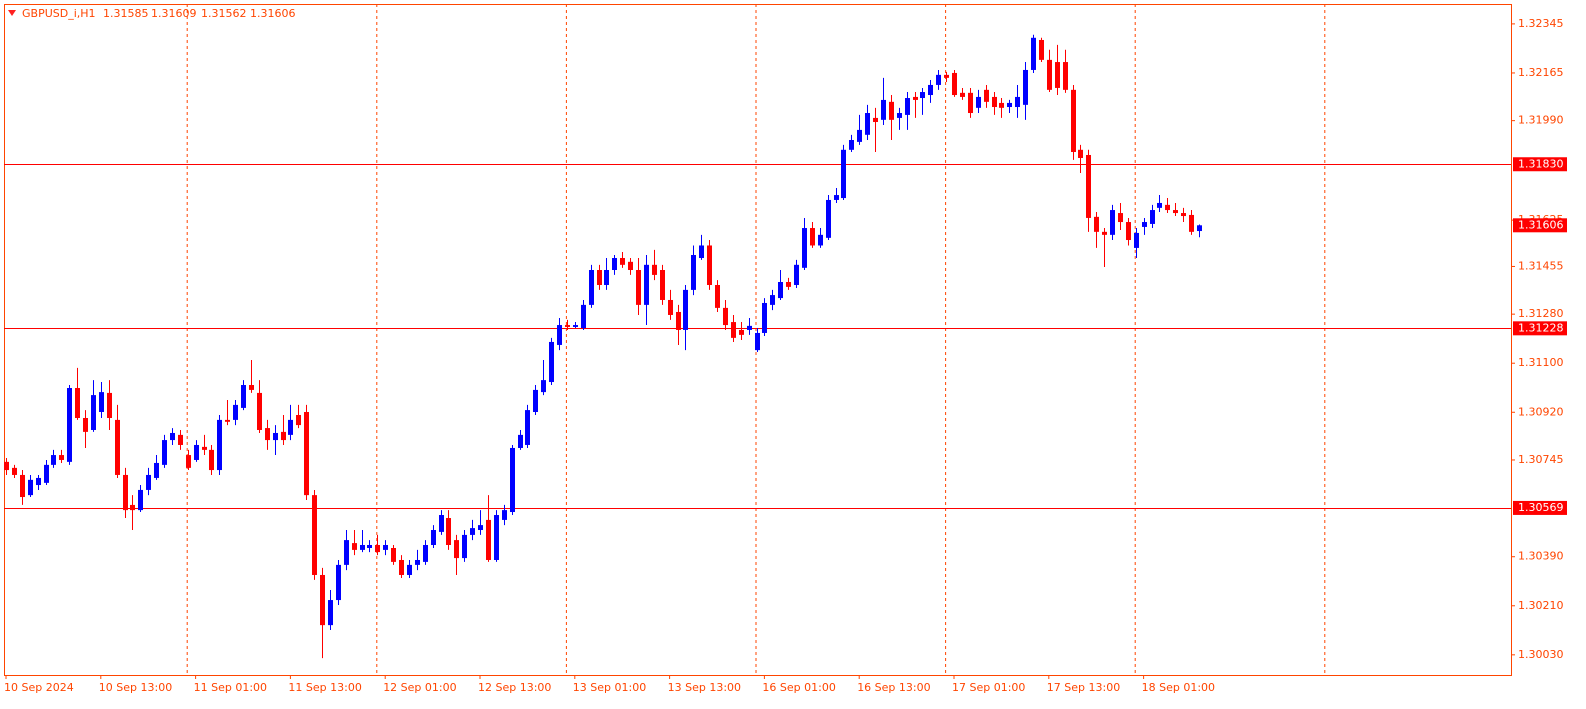 Image resolution: width=1586 pixels, height=709 pixels. Describe the element at coordinates (1083, 687) in the screenshot. I see `x-tick-label: 17 Sep 13:00` at that location.